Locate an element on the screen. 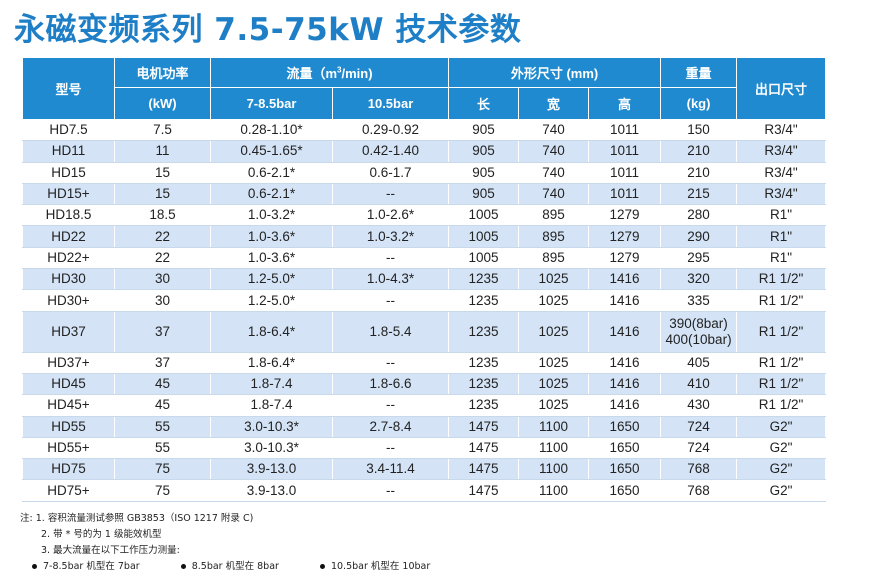  table-row: HD45+ 45 1.8-7.4 -- 1235 1025 1416 430 R1 1/2" is located at coordinates (424, 405).